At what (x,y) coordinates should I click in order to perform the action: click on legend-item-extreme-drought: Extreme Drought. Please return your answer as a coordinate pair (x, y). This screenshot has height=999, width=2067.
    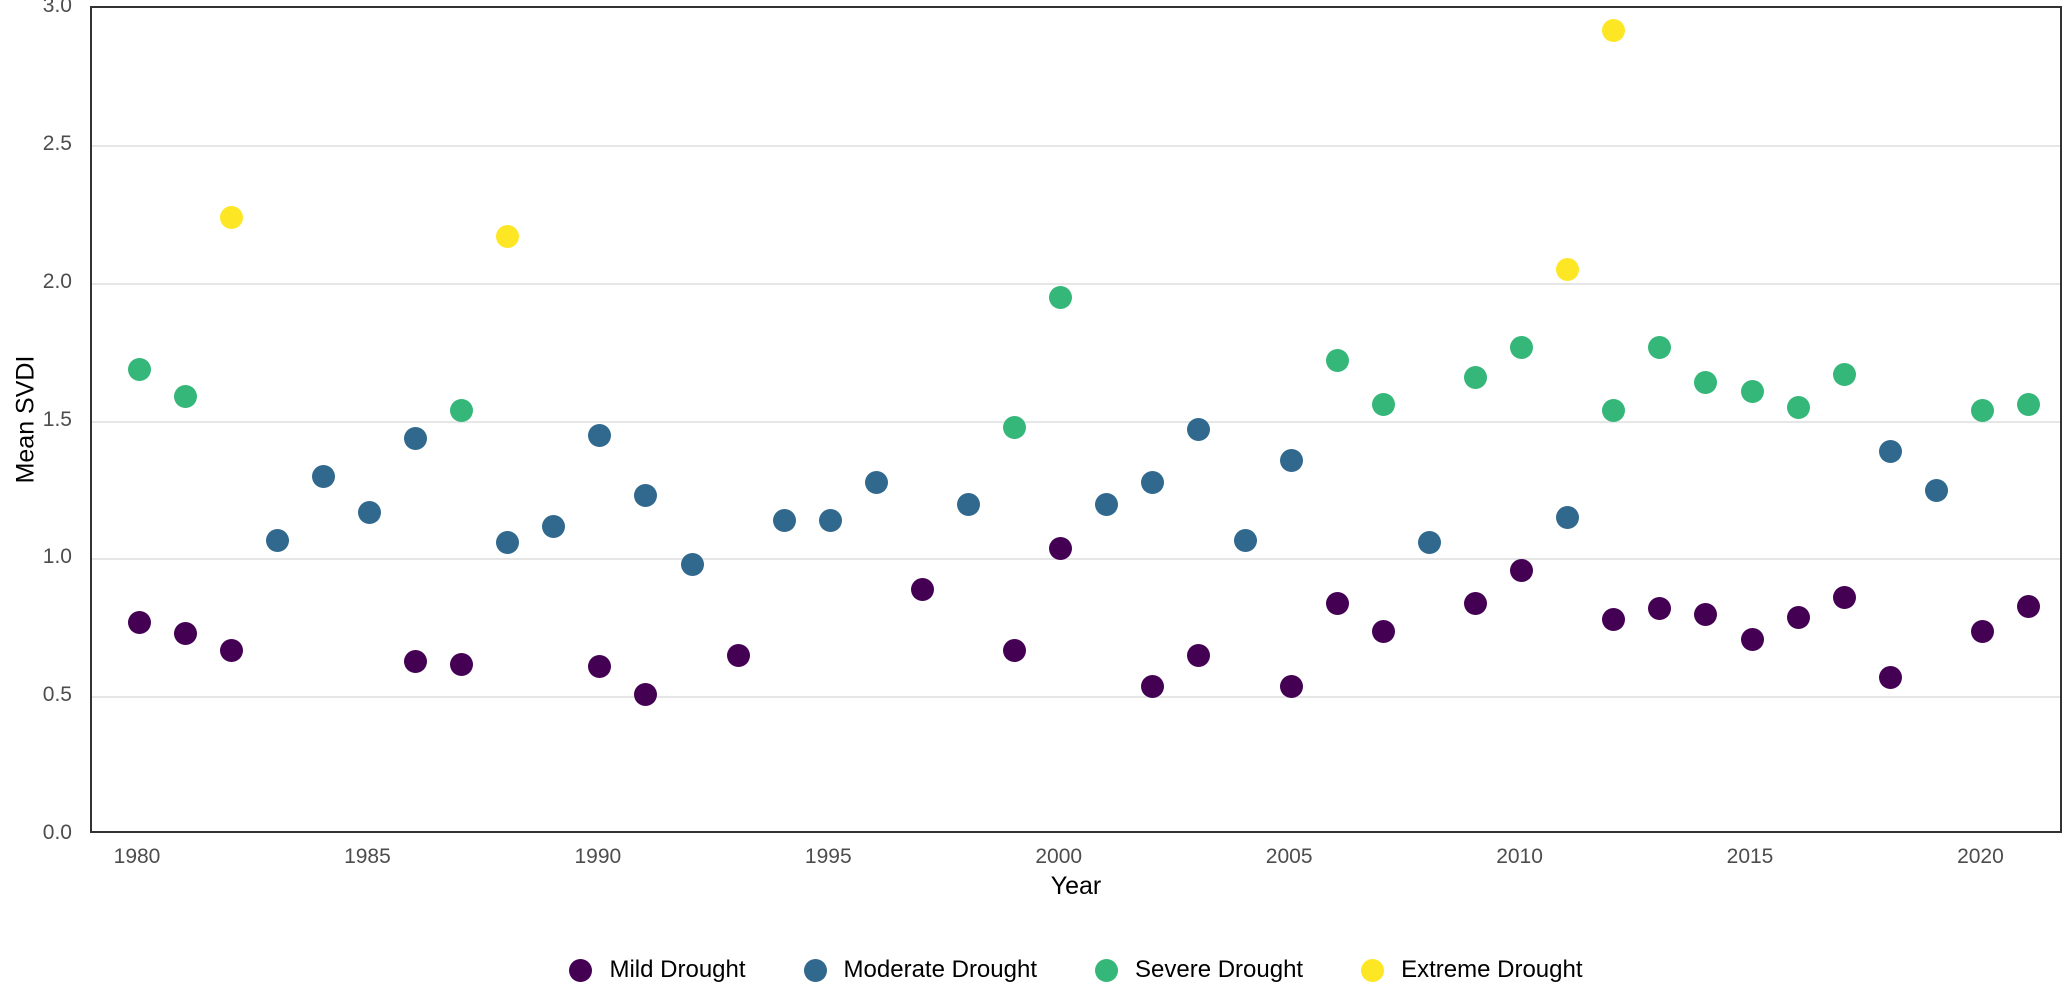
    Looking at the image, I should click on (1472, 970).